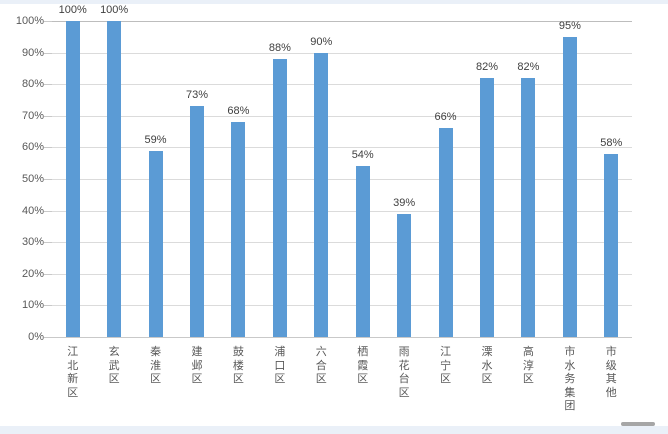 The image size is (668, 434). What do you see at coordinates (29, 21) in the screenshot?
I see `y-axis-label: 100%` at bounding box center [29, 21].